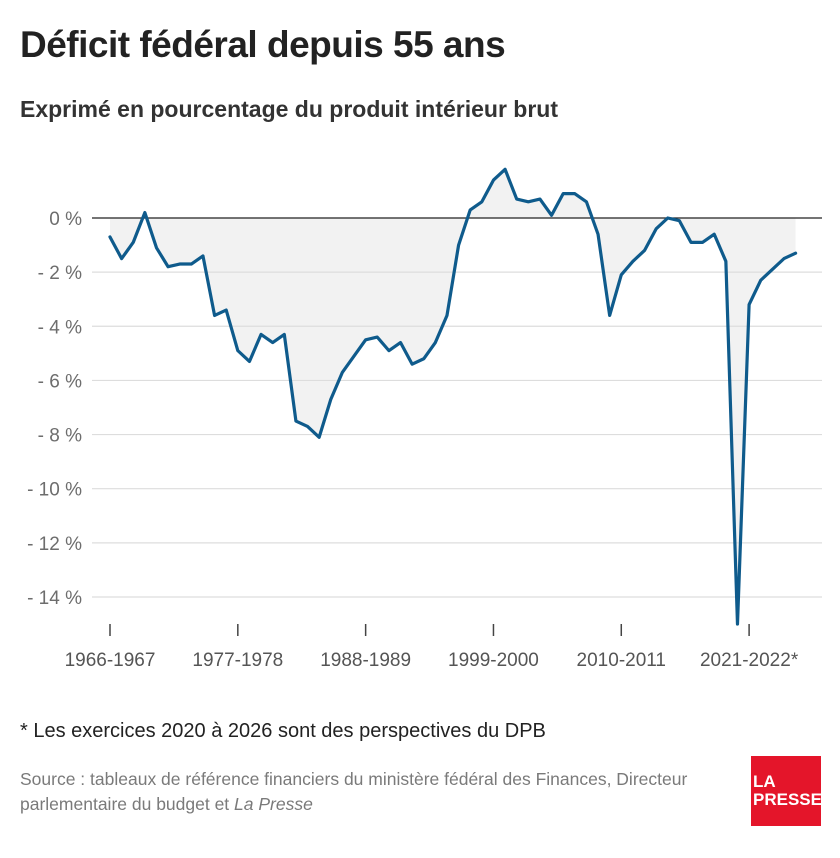  I want to click on x-tick-label: 1977-1978, so click(237, 660).